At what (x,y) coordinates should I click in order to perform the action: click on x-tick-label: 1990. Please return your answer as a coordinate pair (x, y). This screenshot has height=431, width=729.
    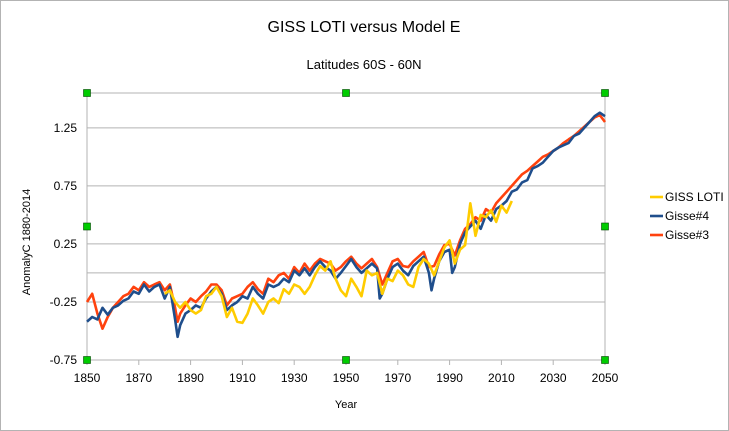
    Looking at the image, I should click on (449, 378).